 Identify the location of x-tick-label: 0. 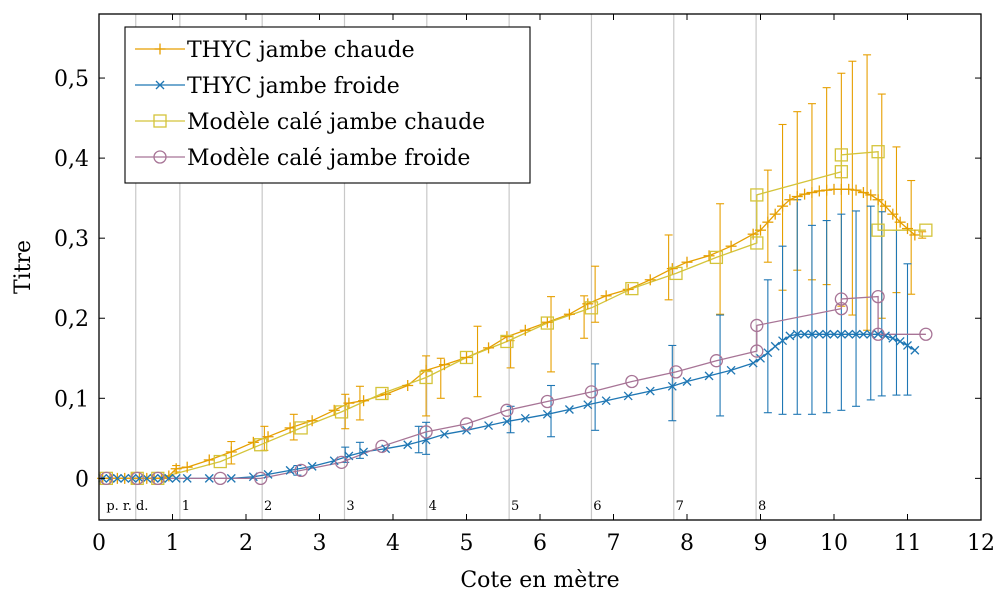
(99, 543).